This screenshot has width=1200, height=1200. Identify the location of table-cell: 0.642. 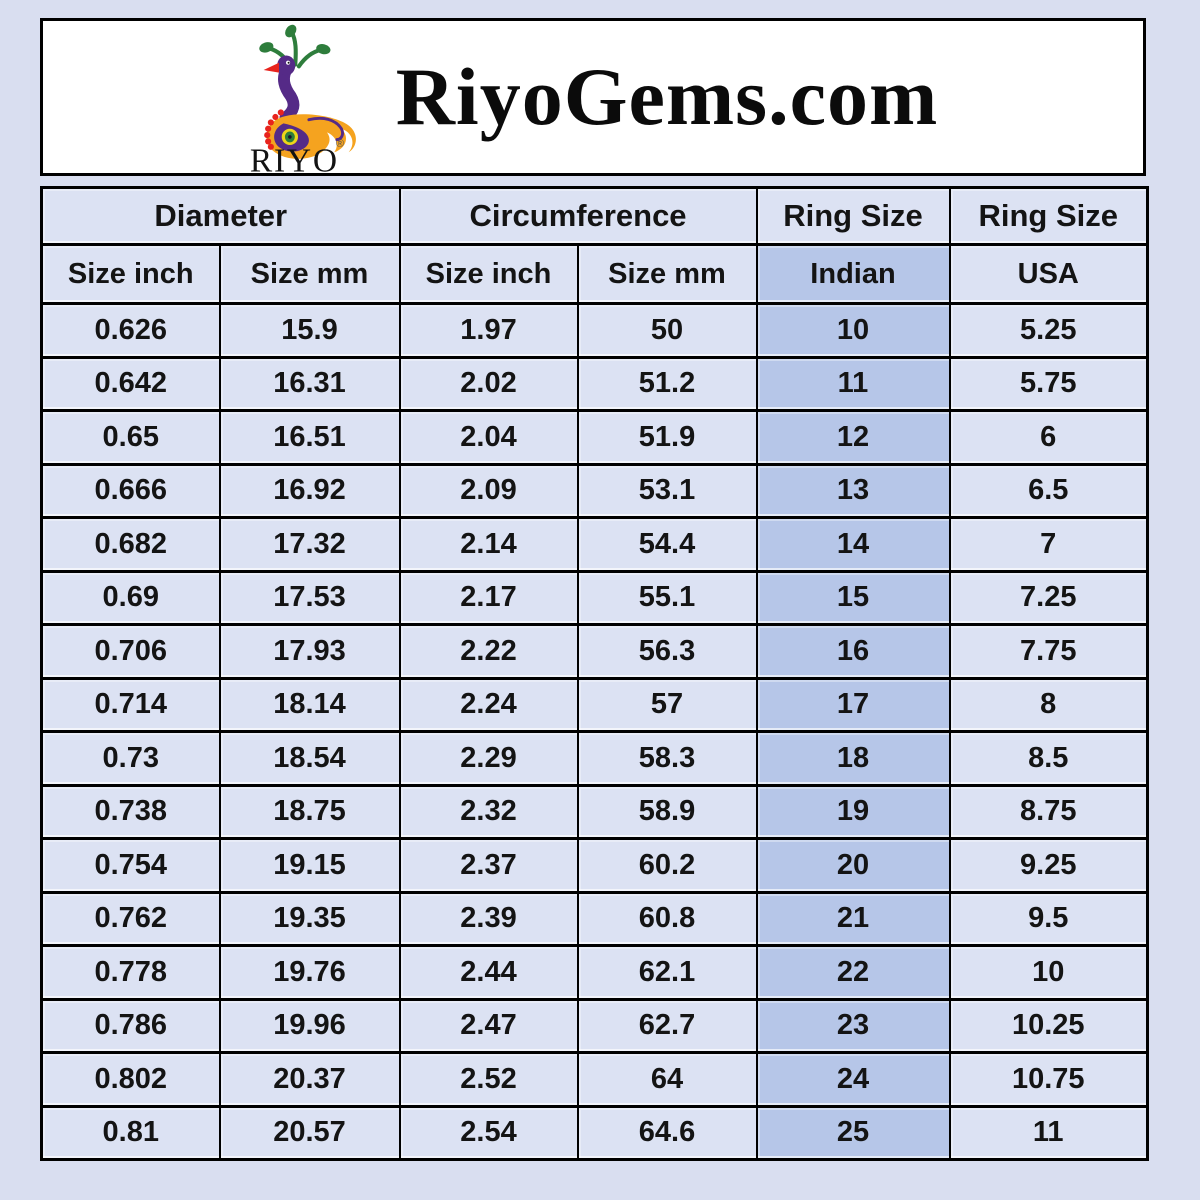
(130, 383).